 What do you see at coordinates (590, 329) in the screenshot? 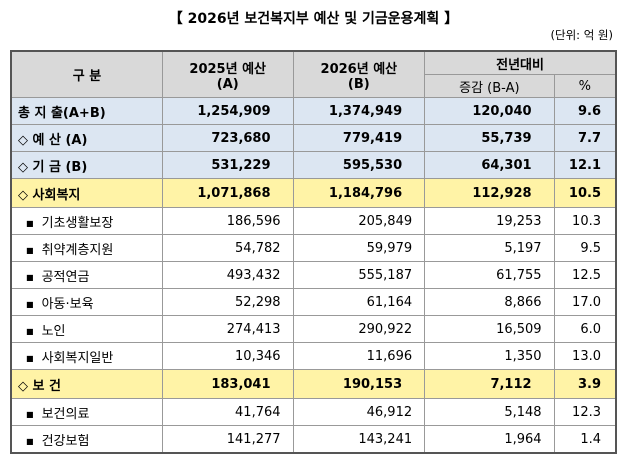
I see `cell-value: 6.0` at bounding box center [590, 329].